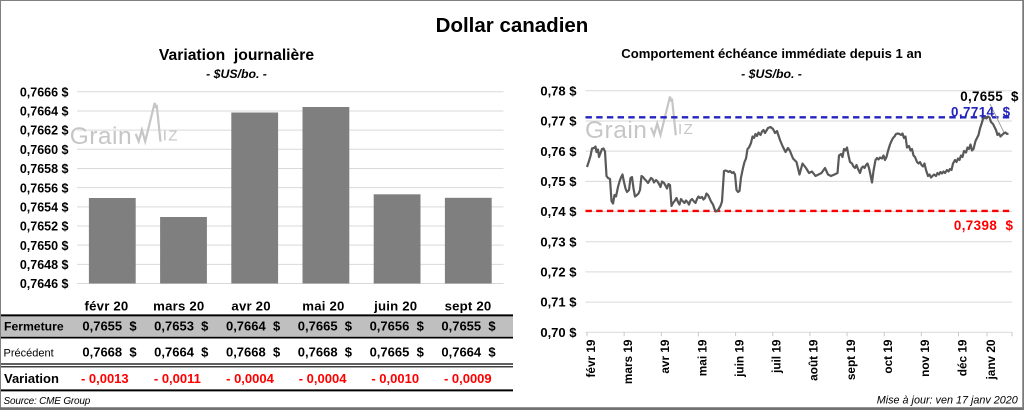  I want to click on svg-text: juil 19, so click(777, 356).